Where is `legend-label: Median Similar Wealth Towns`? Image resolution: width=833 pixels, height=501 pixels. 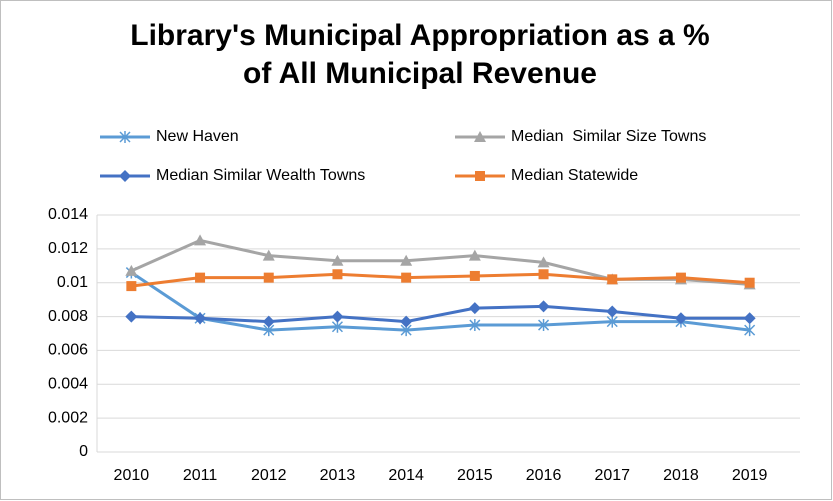 legend-label: Median Similar Wealth Towns is located at coordinates (260, 175).